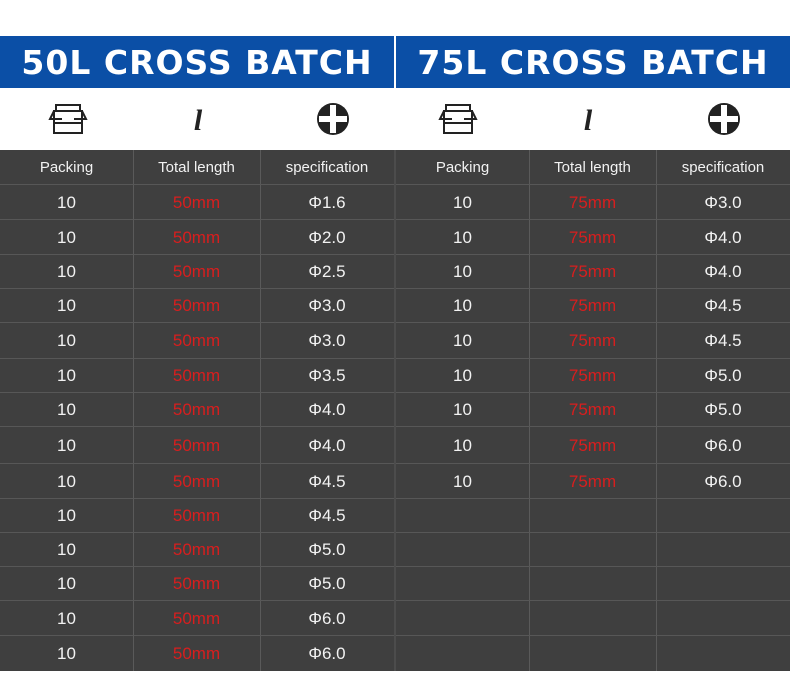 The image size is (790, 691). I want to click on table-row: 10 50mm Φ3.0, so click(197, 305).